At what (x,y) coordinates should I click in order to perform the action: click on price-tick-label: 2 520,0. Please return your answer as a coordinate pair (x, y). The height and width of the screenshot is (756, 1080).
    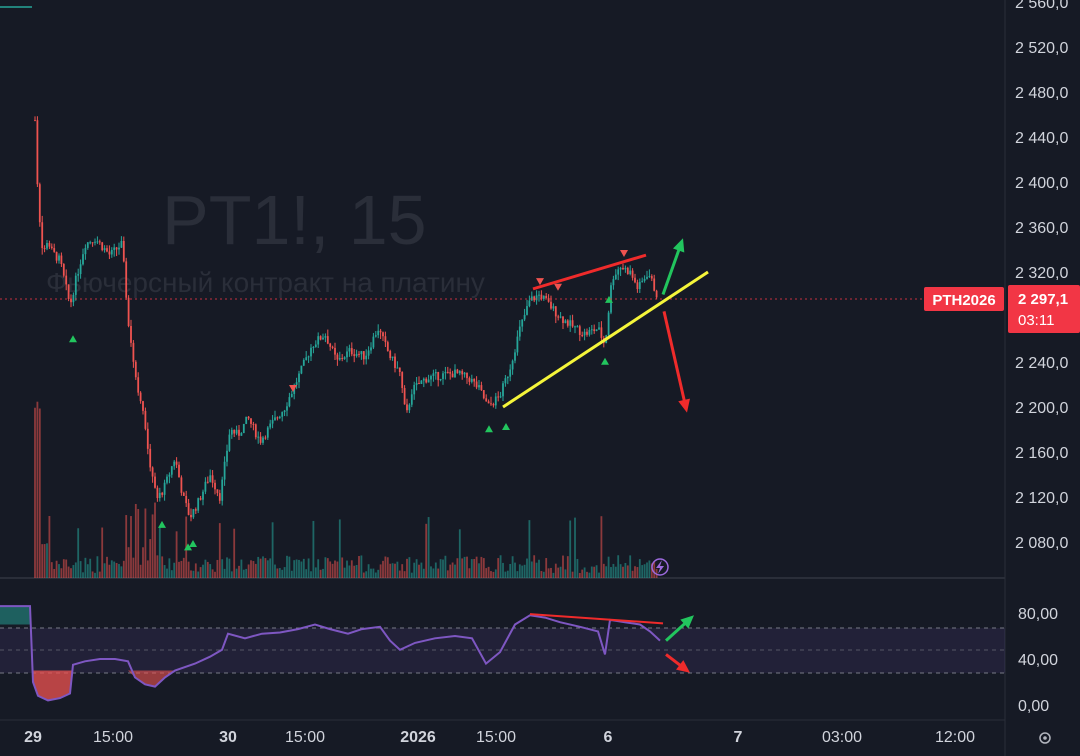
    Looking at the image, I should click on (1041, 48).